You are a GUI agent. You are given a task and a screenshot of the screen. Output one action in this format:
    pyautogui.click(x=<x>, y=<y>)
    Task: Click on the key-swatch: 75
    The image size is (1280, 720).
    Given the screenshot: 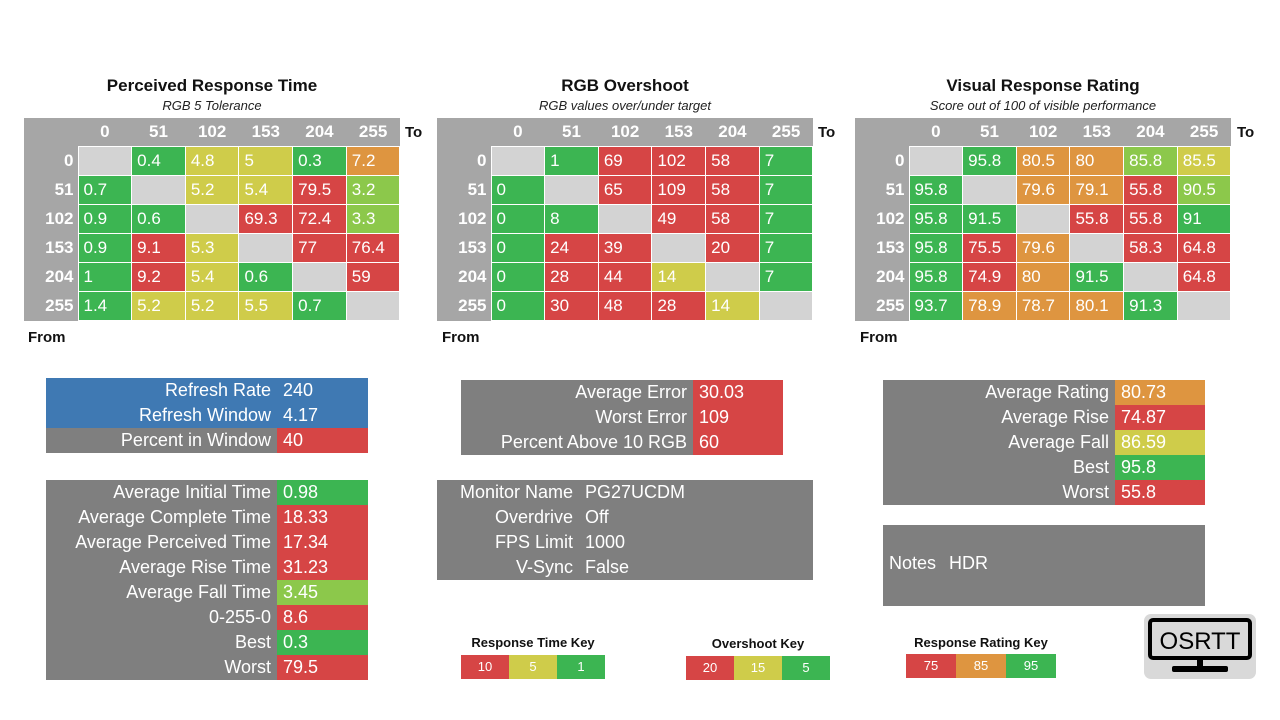 What is the action you would take?
    pyautogui.click(x=931, y=666)
    